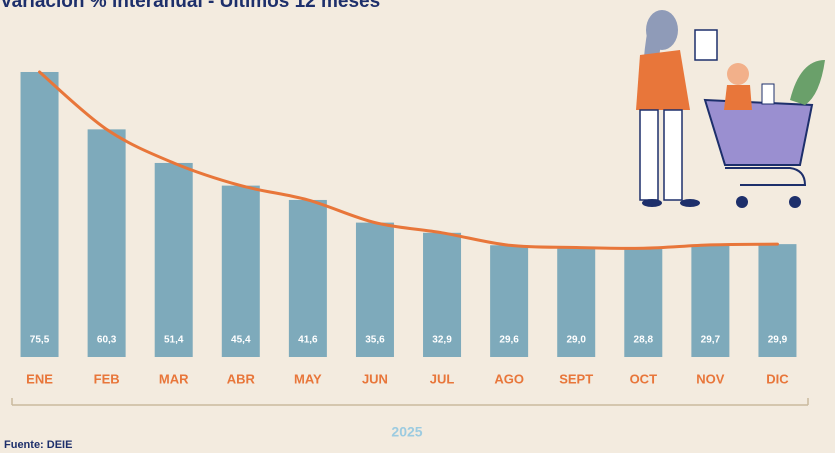 This screenshot has height=453, width=835. I want to click on value-label: 29,9, so click(778, 340).